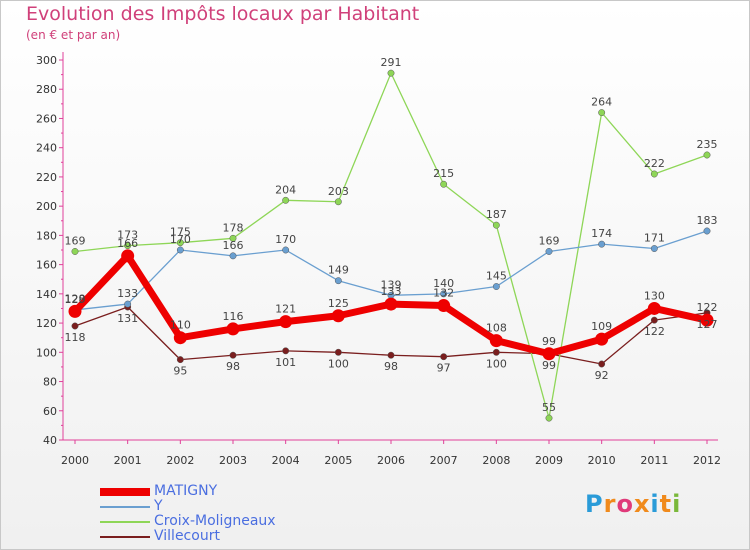  Describe the element at coordinates (391, 62) in the screenshot. I see `data-label-croix-moligneaux: 291` at that location.